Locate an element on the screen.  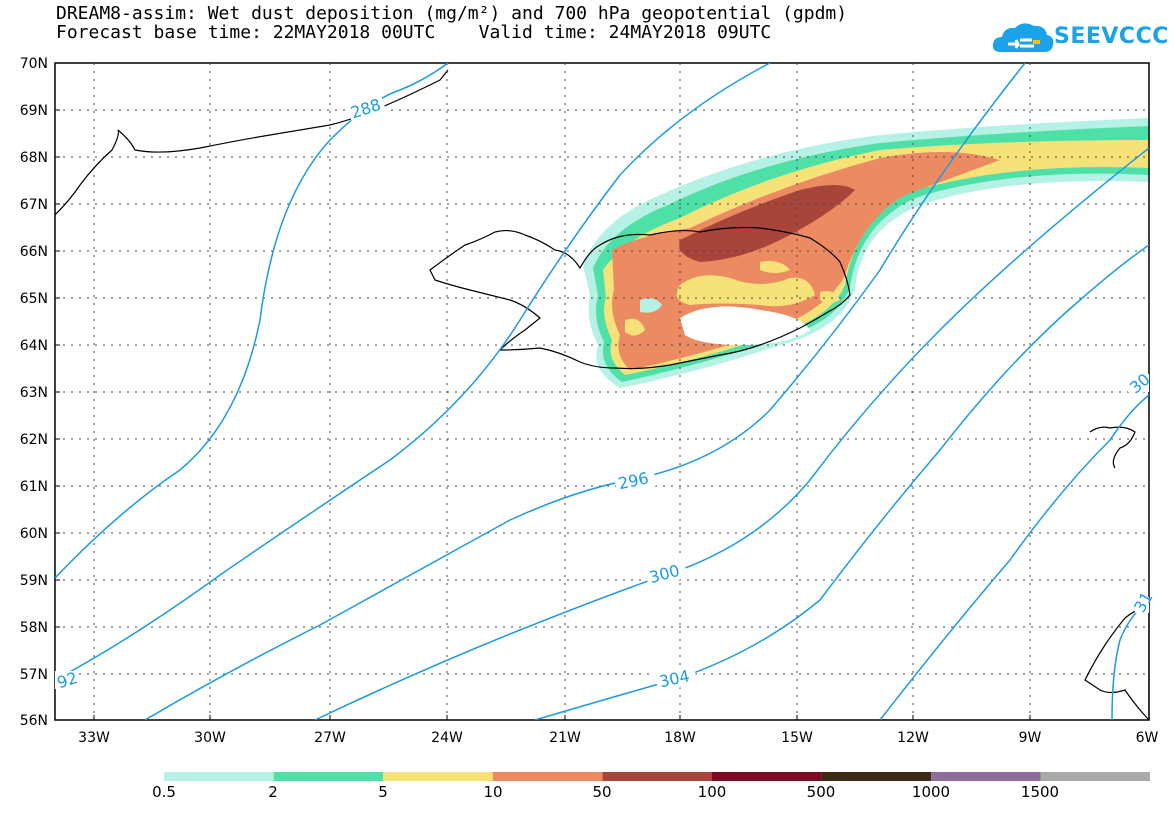
scotland-coast is located at coordinates (1116, 662).